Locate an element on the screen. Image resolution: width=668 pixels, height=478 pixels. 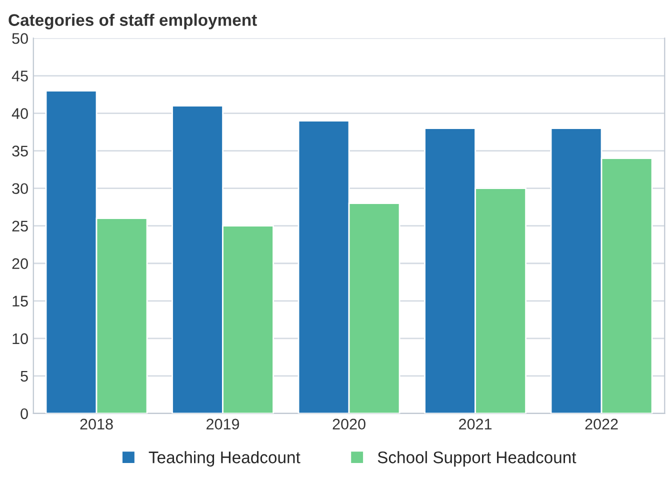
legend-label: School Support Headcount is located at coordinates (477, 459).